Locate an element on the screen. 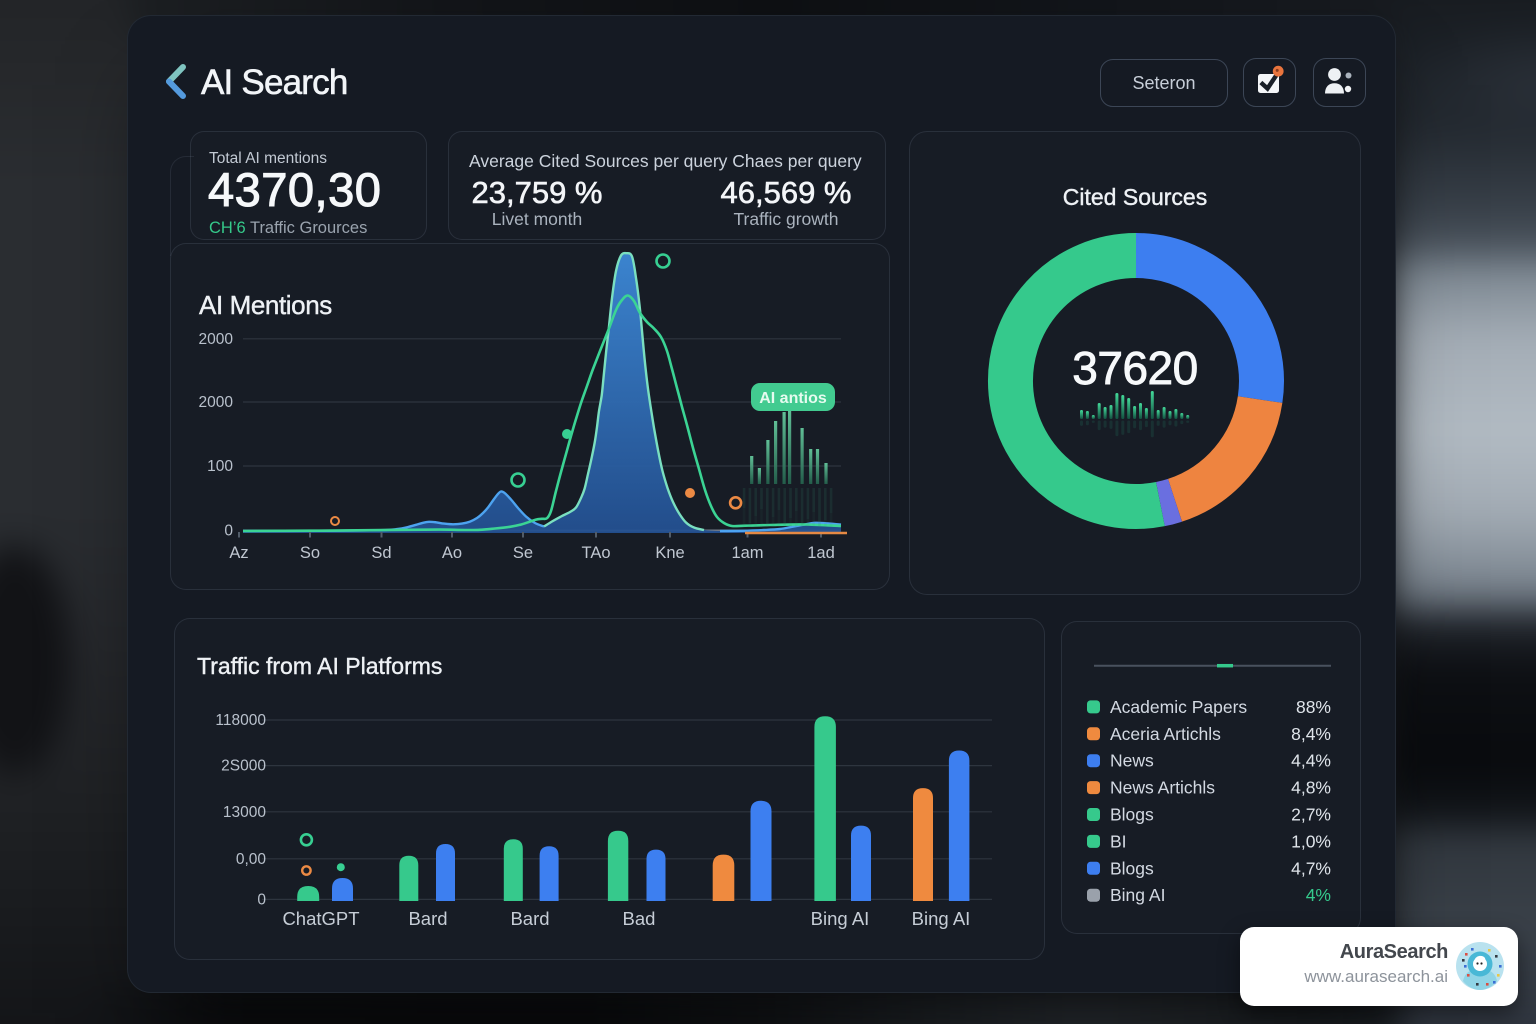 This screenshot has height=1024, width=1536. svg-text: So is located at coordinates (310, 553).